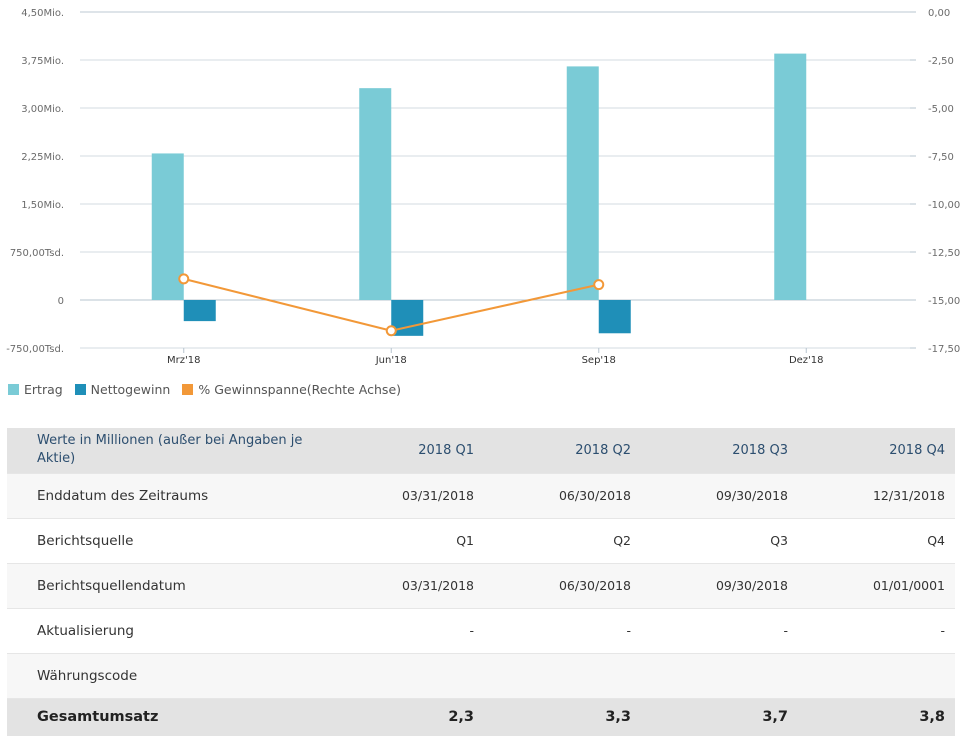 This screenshot has height=741, width=964. What do you see at coordinates (622, 540) in the screenshot?
I see `cell-value: Q2` at bounding box center [622, 540].